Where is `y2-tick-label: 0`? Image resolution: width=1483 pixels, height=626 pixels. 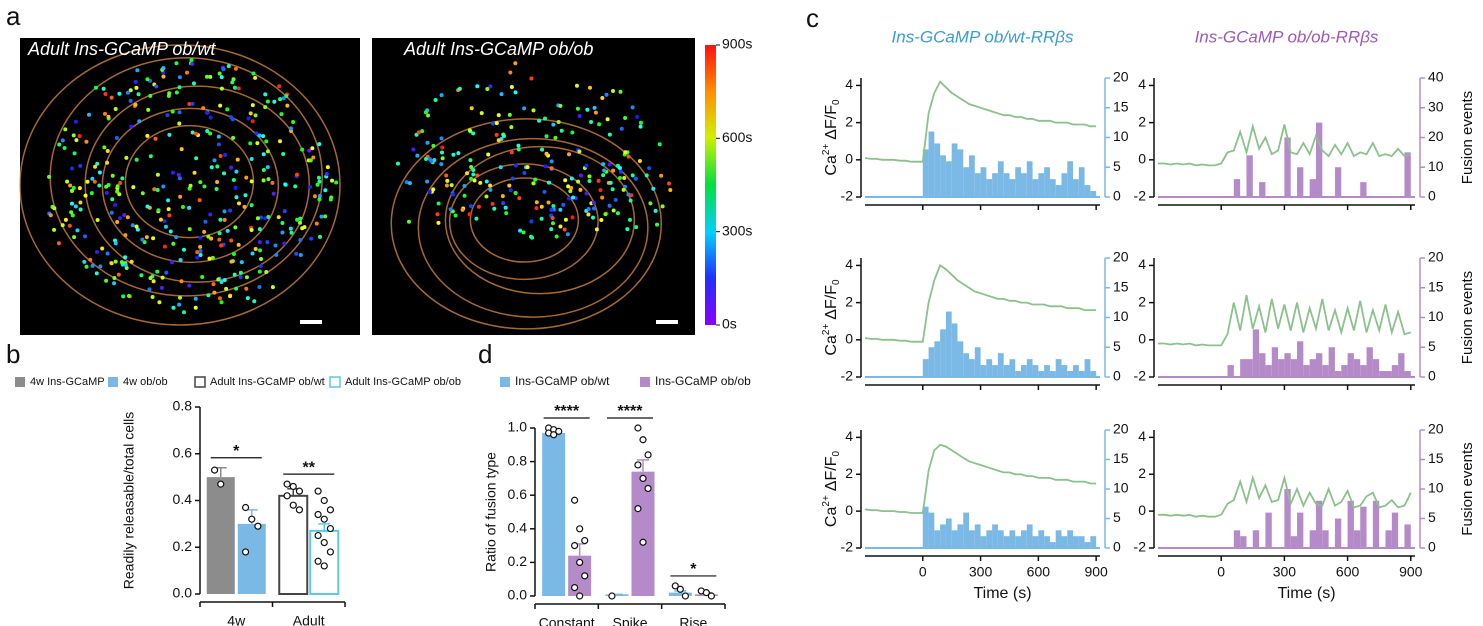 y2-tick-label: 0 is located at coordinates (1432, 376).